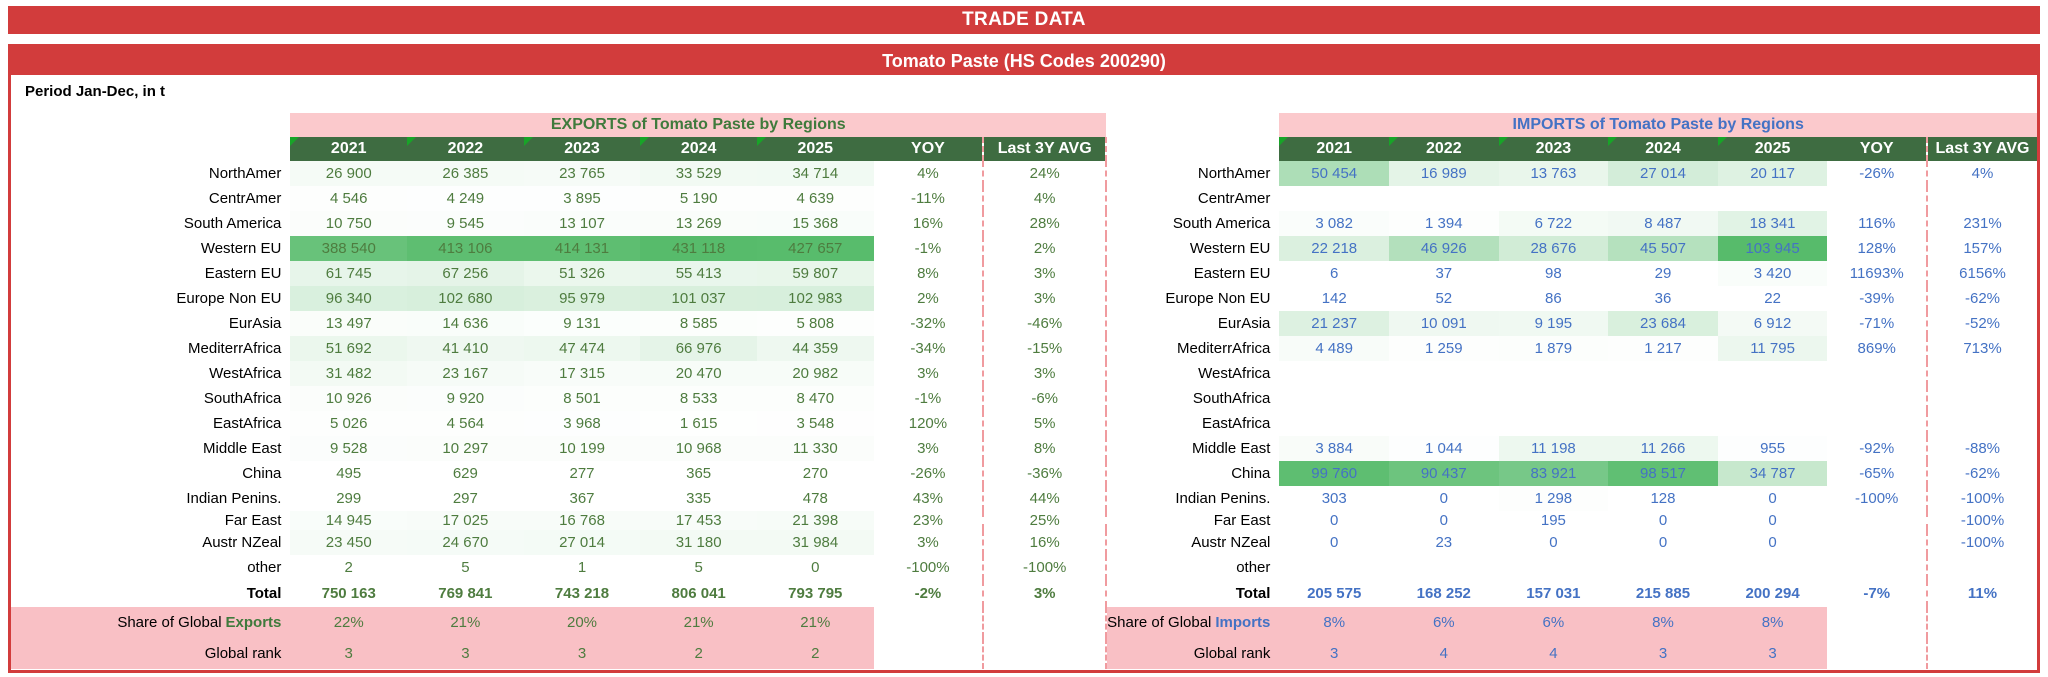 The width and height of the screenshot is (2048, 677). Describe the element at coordinates (1444, 248) in the screenshot. I see `value-cell: 46 926` at that location.